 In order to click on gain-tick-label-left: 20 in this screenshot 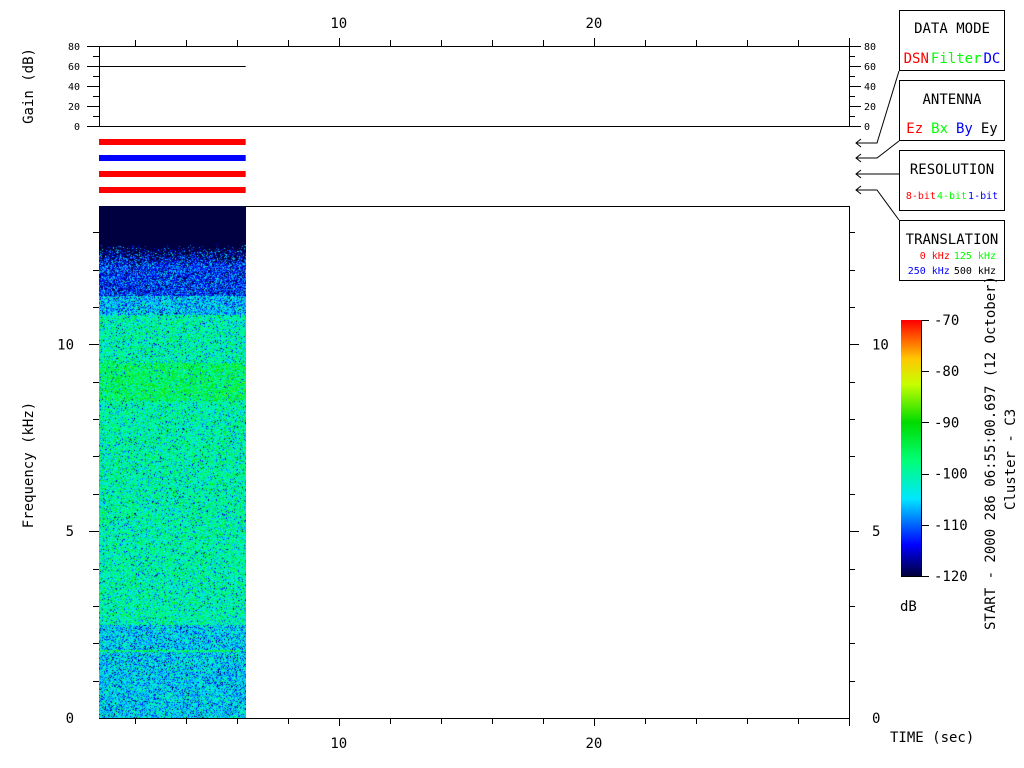, I will do `click(74, 107)`.